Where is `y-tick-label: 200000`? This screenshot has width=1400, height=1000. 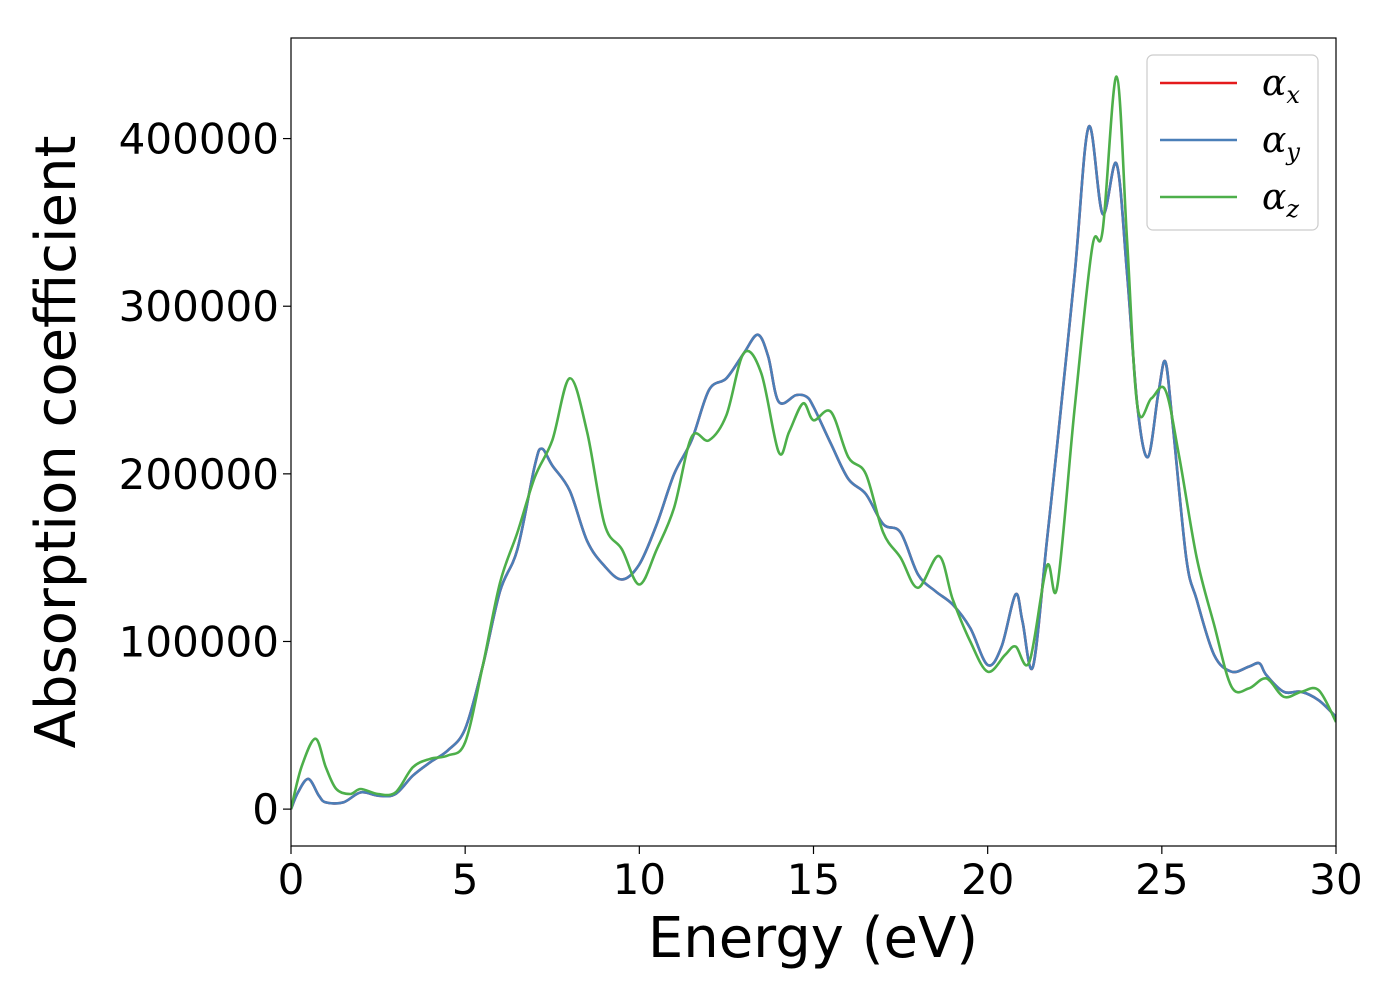
y-tick-label: 200000 is located at coordinates (199, 474).